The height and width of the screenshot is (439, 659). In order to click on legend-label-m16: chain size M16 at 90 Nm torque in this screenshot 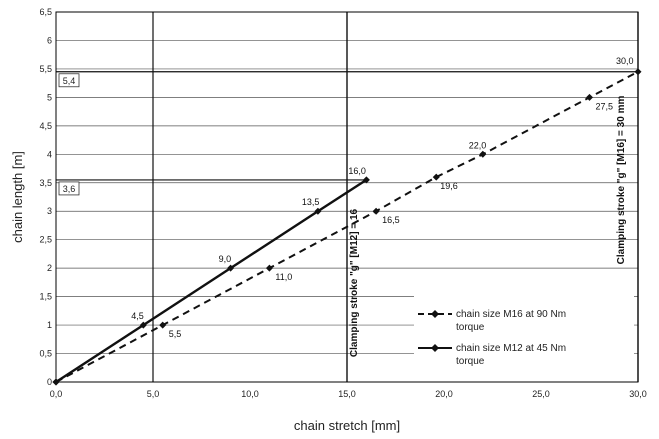, I will do `click(511, 321)`.